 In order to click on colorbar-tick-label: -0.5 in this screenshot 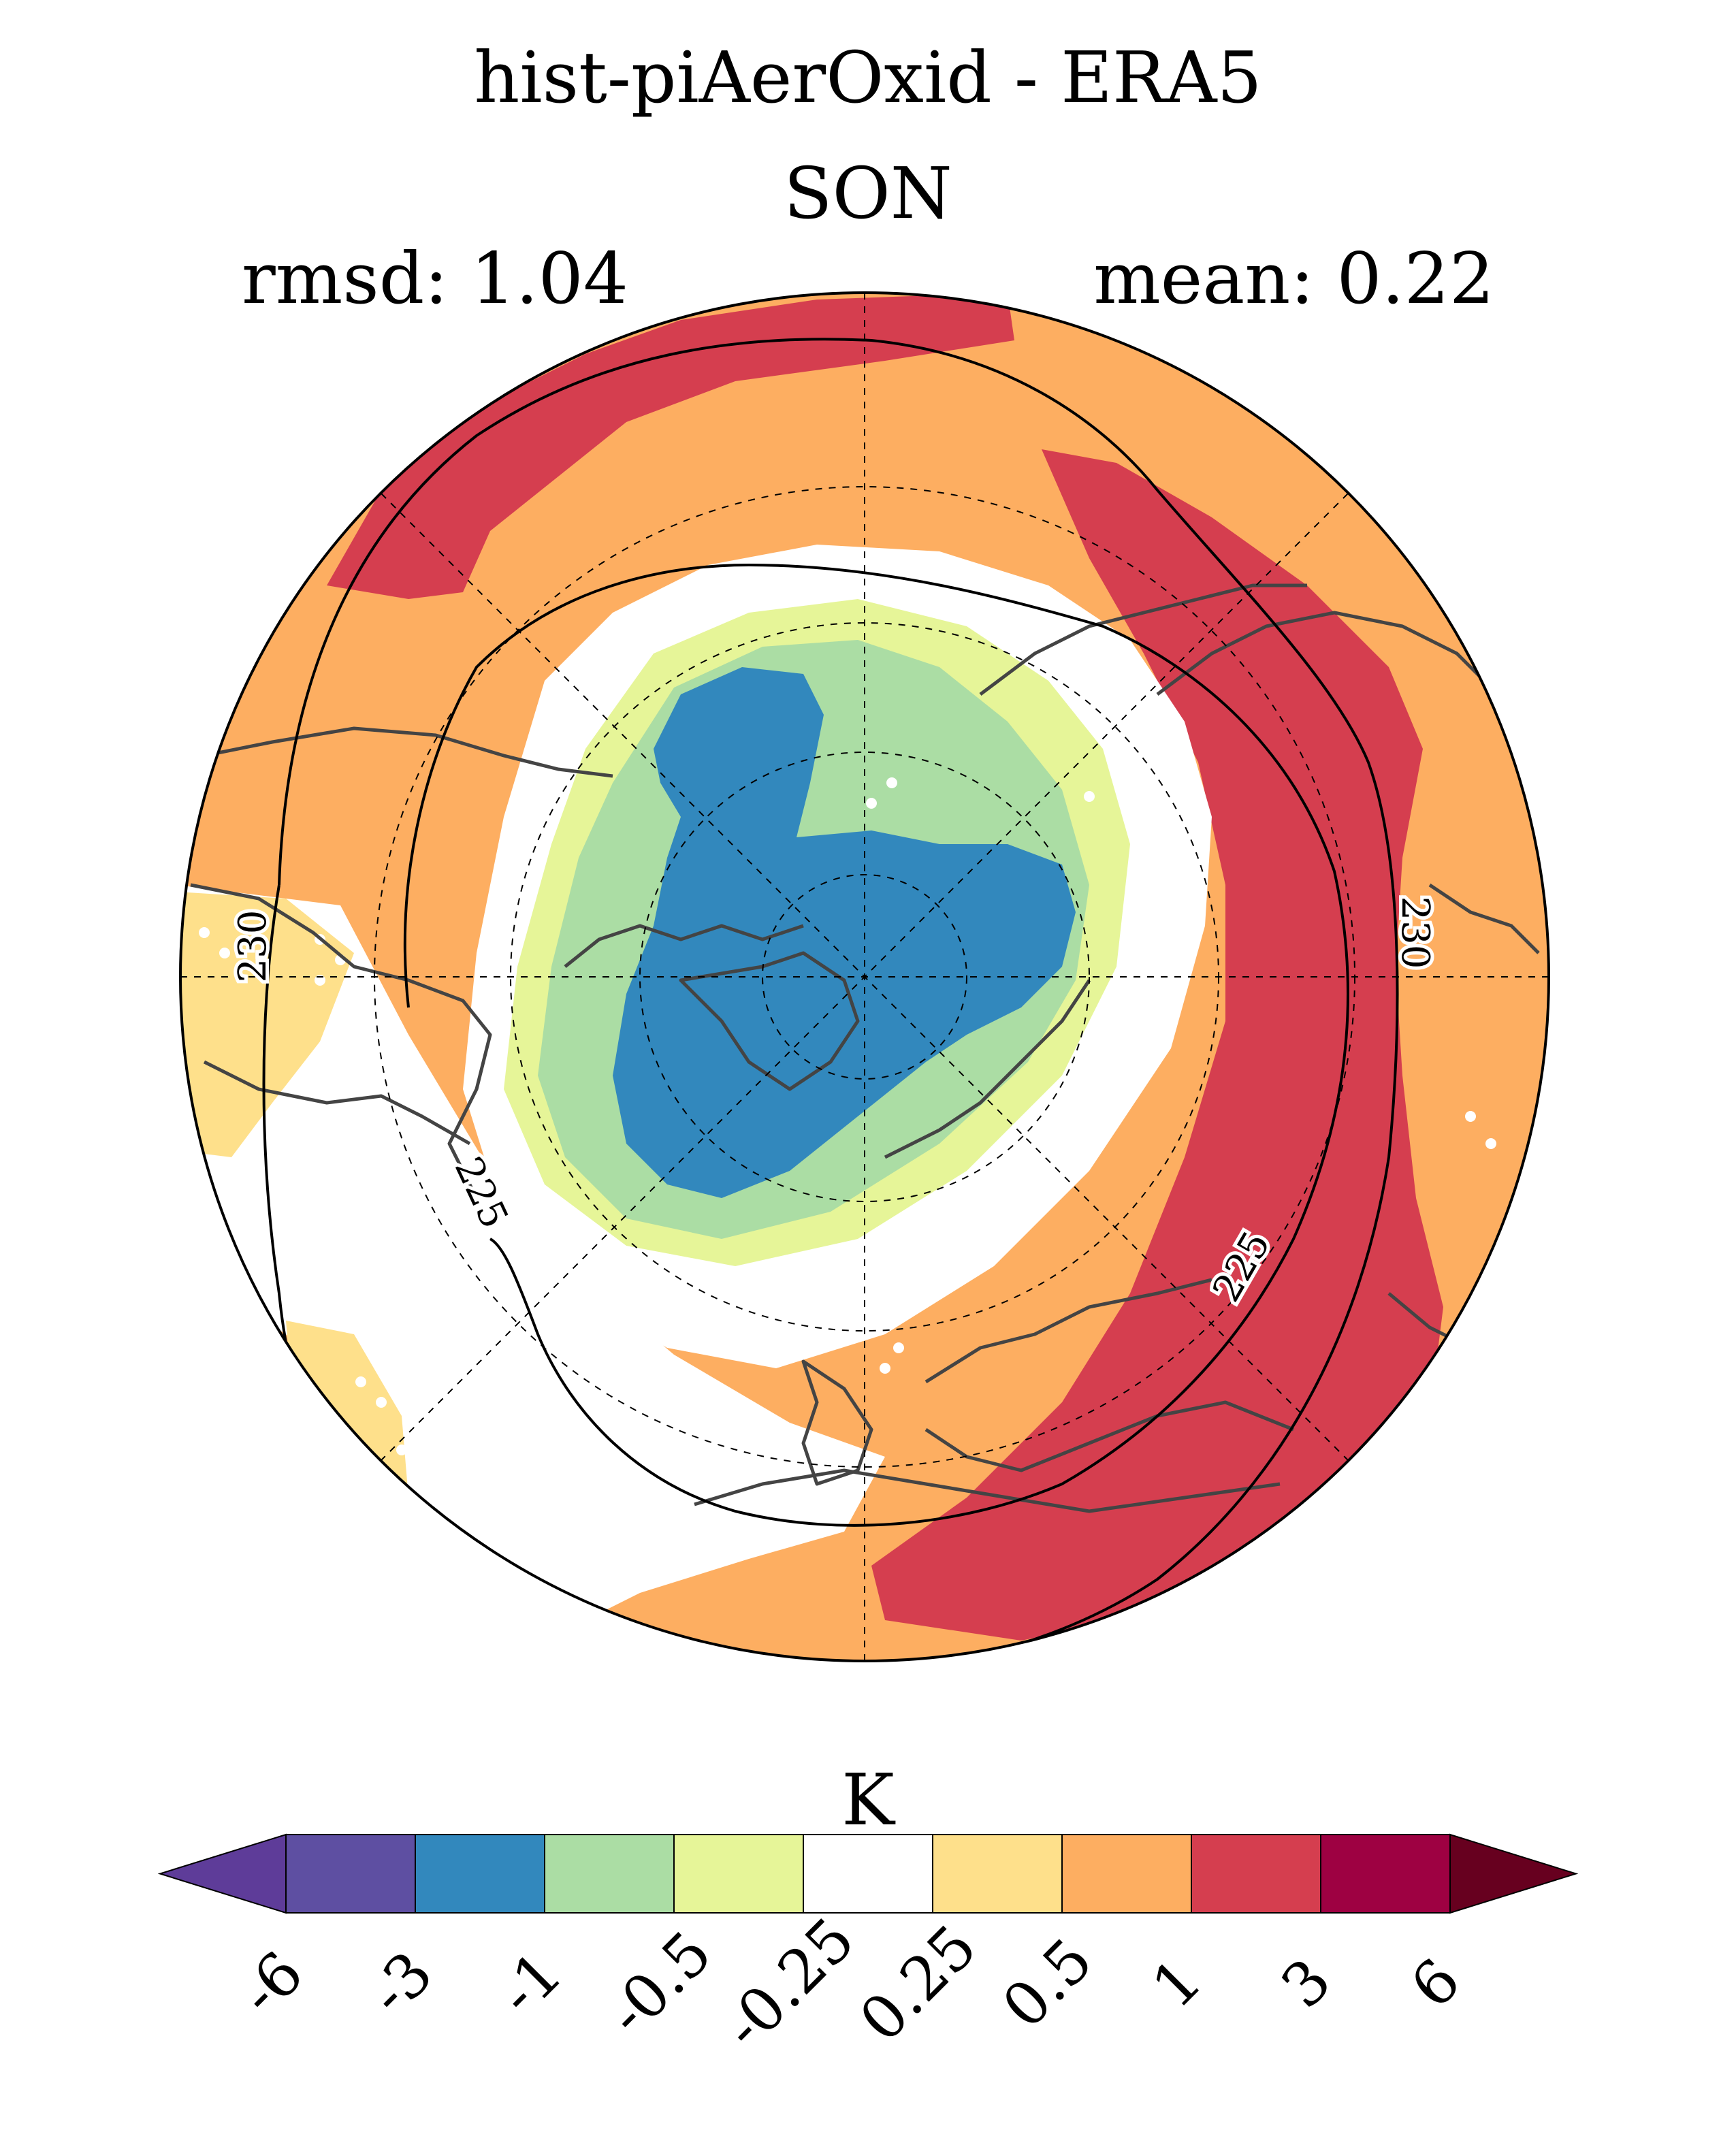, I will do `click(659, 1983)`.